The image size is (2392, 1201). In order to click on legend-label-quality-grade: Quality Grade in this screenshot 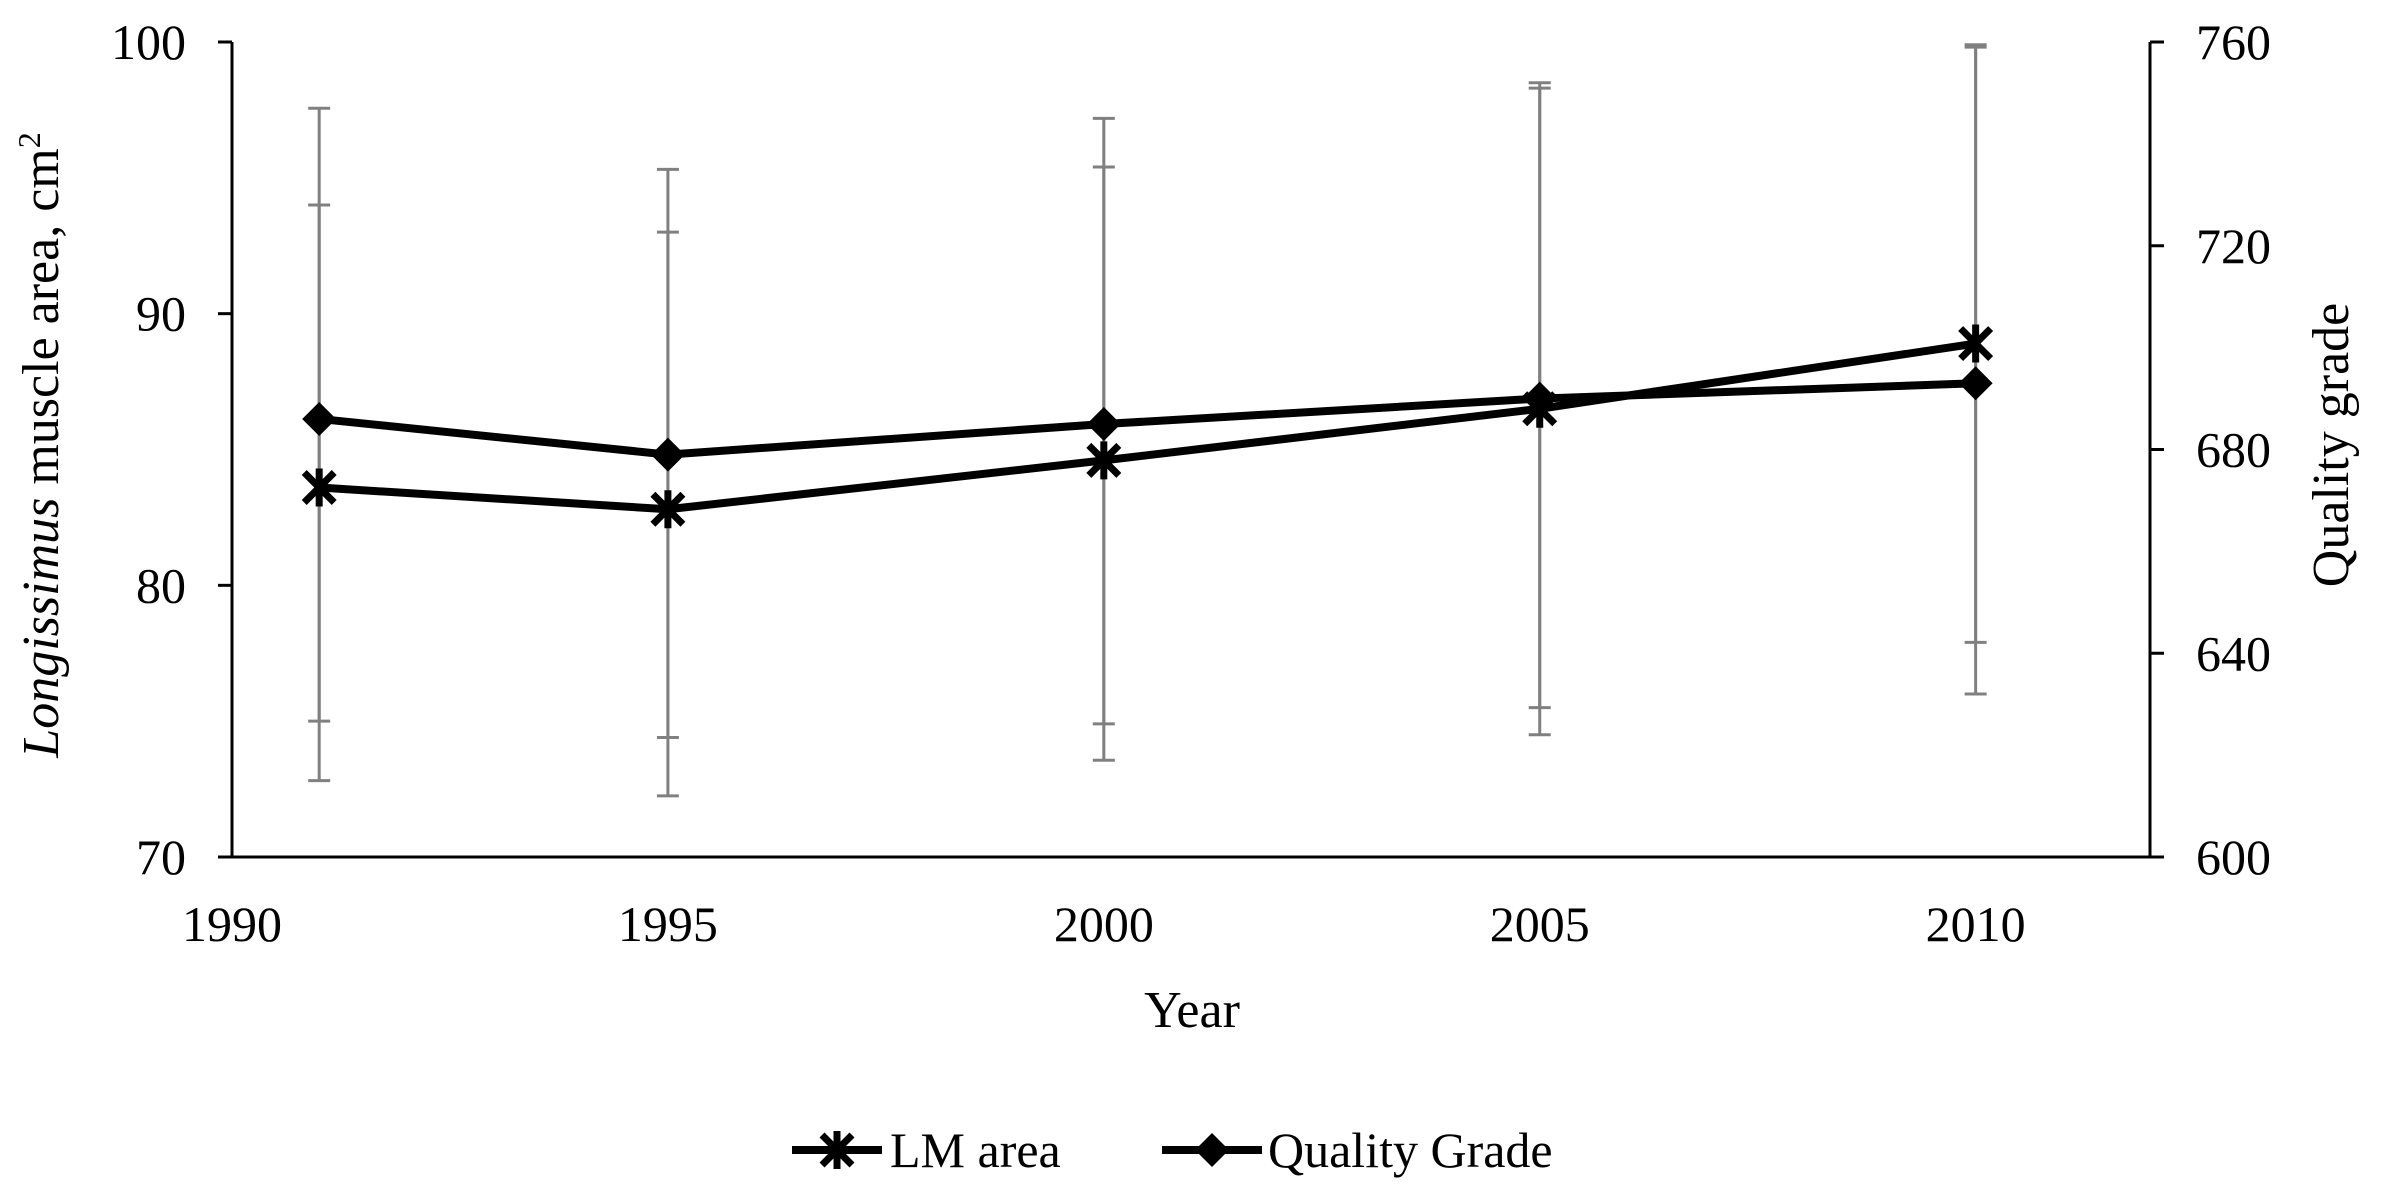, I will do `click(1410, 1150)`.